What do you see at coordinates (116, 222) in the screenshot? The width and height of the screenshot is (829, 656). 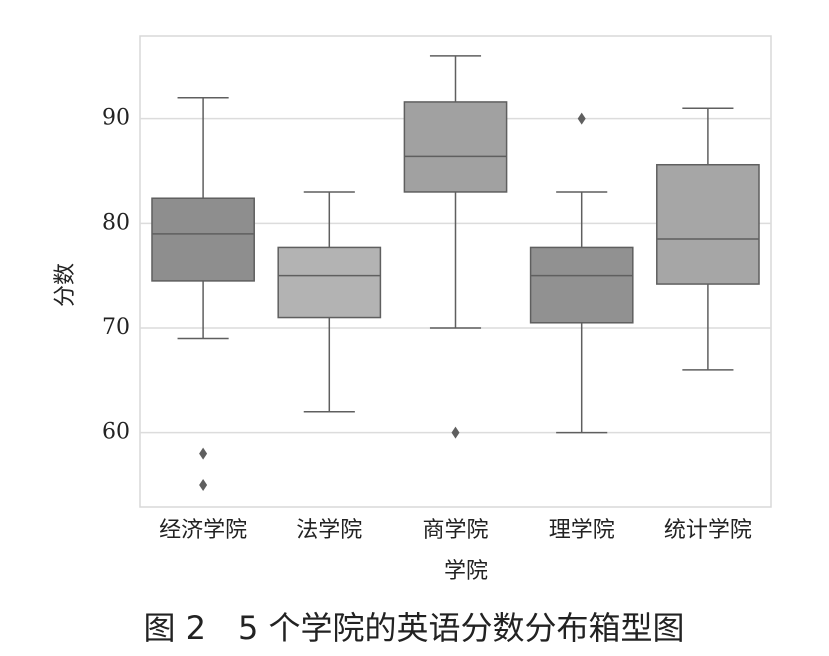 I see `y-tick-label: 80` at bounding box center [116, 222].